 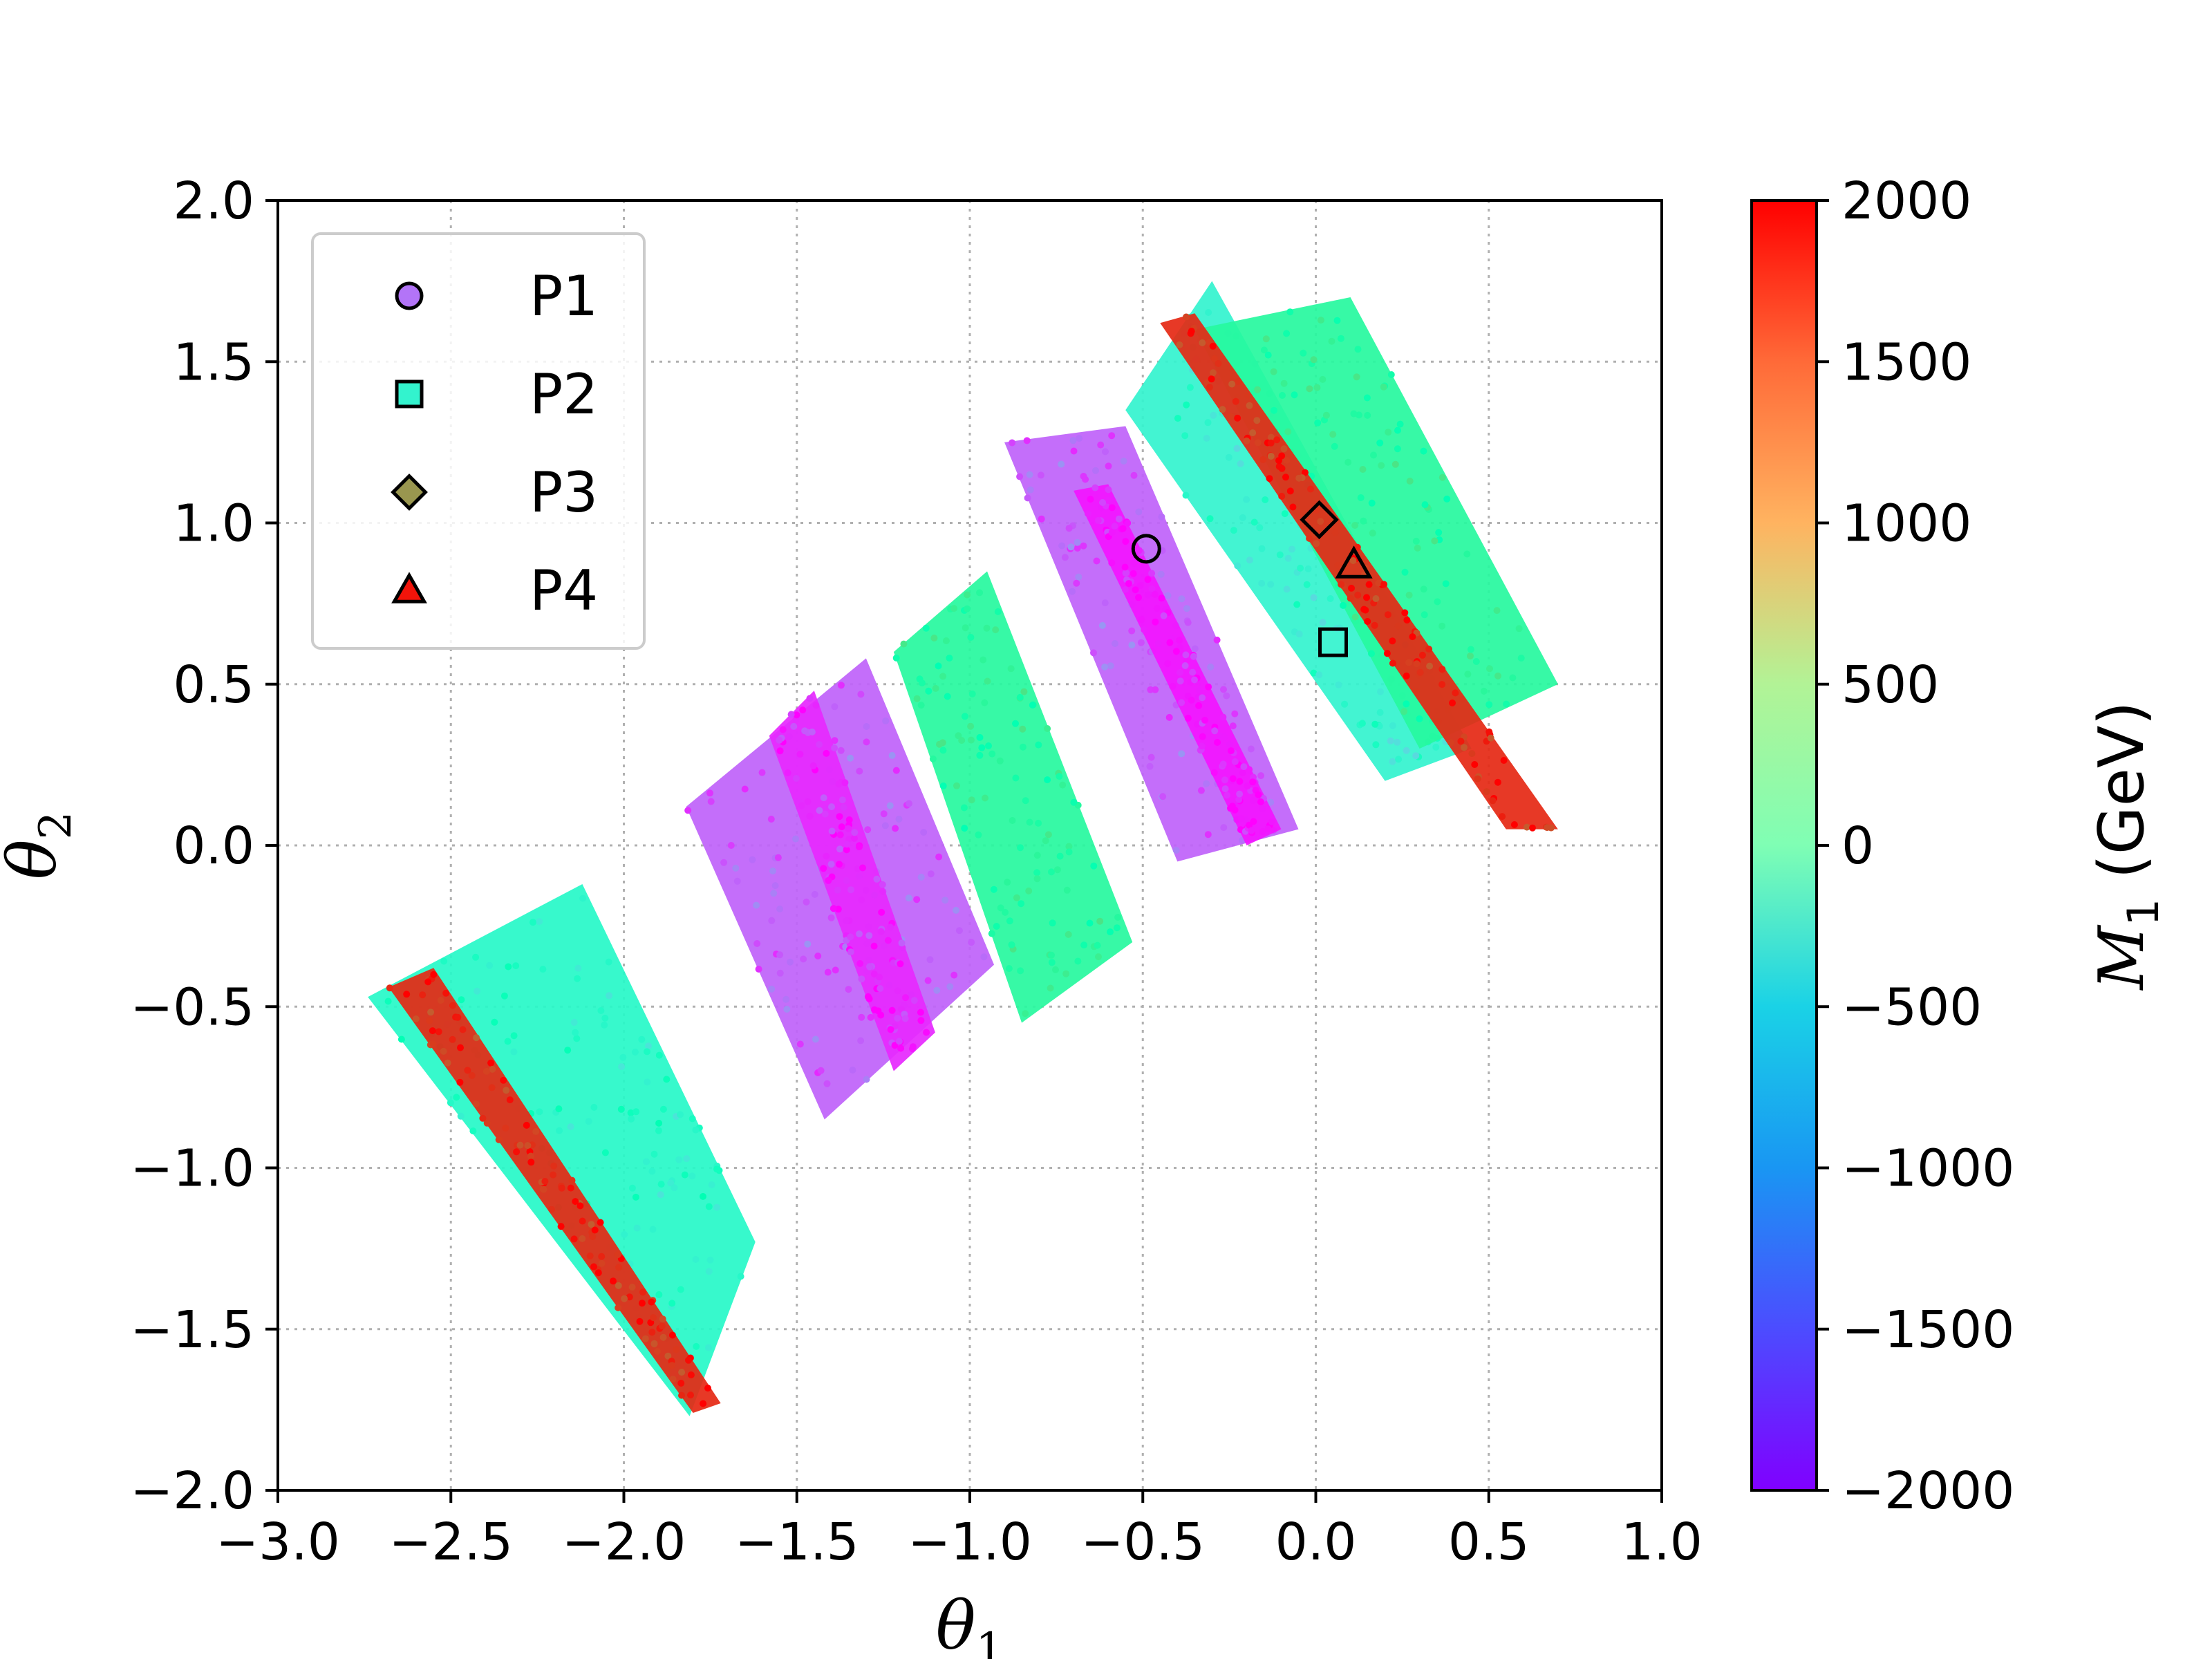 What do you see at coordinates (214, 524) in the screenshot?
I see `y-tick-label: 1.0` at bounding box center [214, 524].